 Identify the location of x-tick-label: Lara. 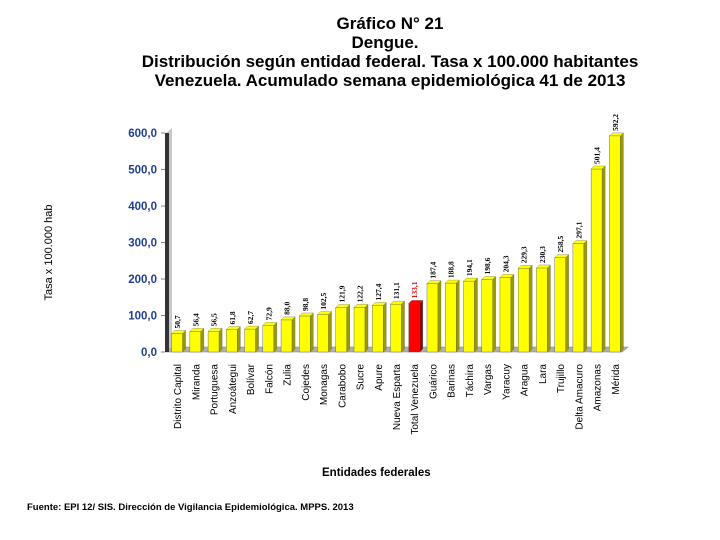
(543, 374).